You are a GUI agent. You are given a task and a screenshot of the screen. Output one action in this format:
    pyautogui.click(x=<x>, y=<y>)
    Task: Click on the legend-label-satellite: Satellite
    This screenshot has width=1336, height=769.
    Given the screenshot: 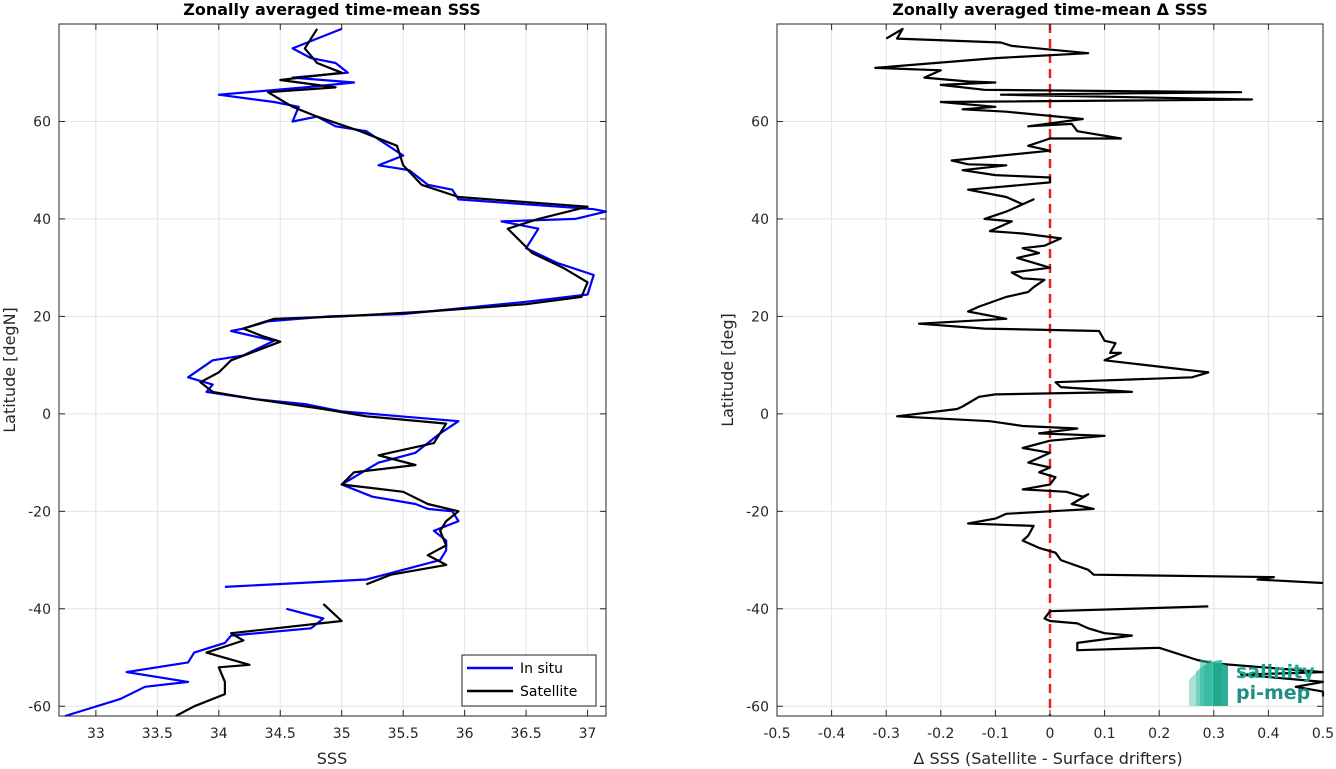 What is the action you would take?
    pyautogui.click(x=548, y=692)
    